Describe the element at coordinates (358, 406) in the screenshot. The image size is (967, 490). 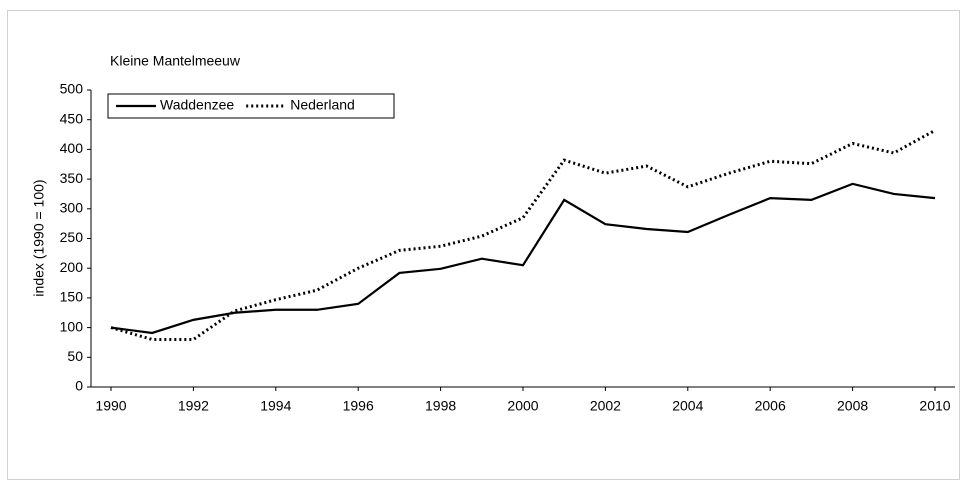
I see `x-tick-label: 1996` at that location.